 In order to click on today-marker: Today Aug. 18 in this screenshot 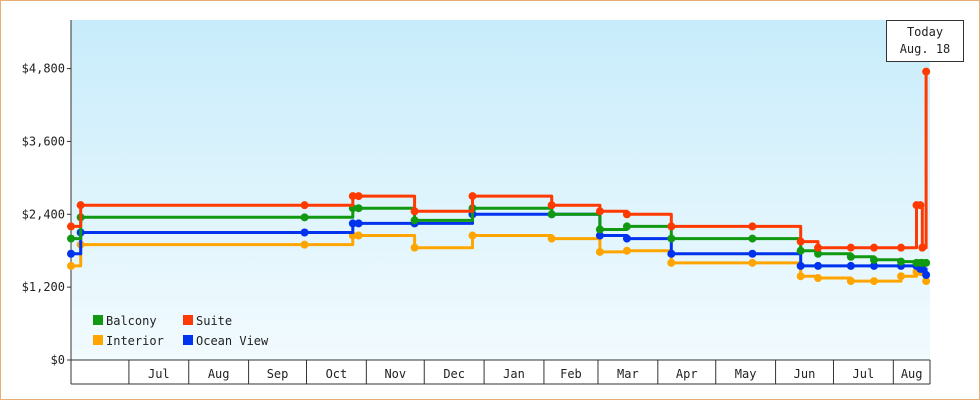, I will do `click(925, 41)`.